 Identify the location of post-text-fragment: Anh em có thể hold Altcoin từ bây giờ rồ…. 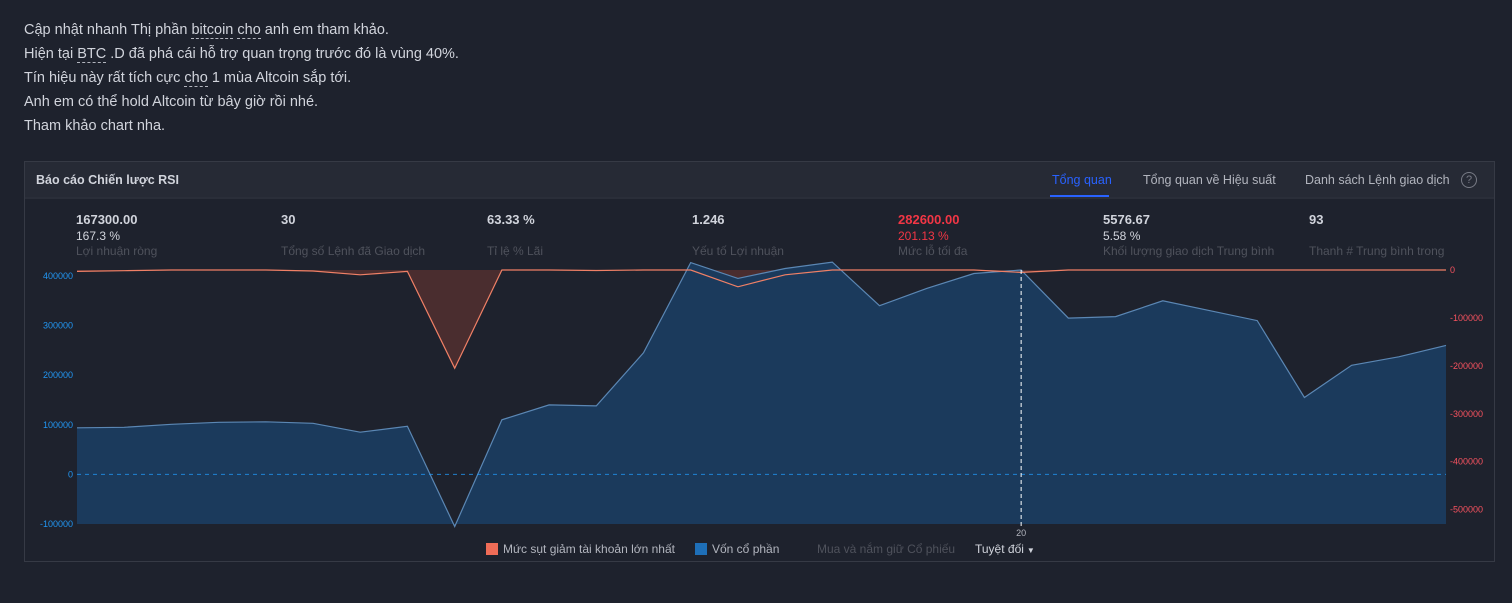
(171, 102).